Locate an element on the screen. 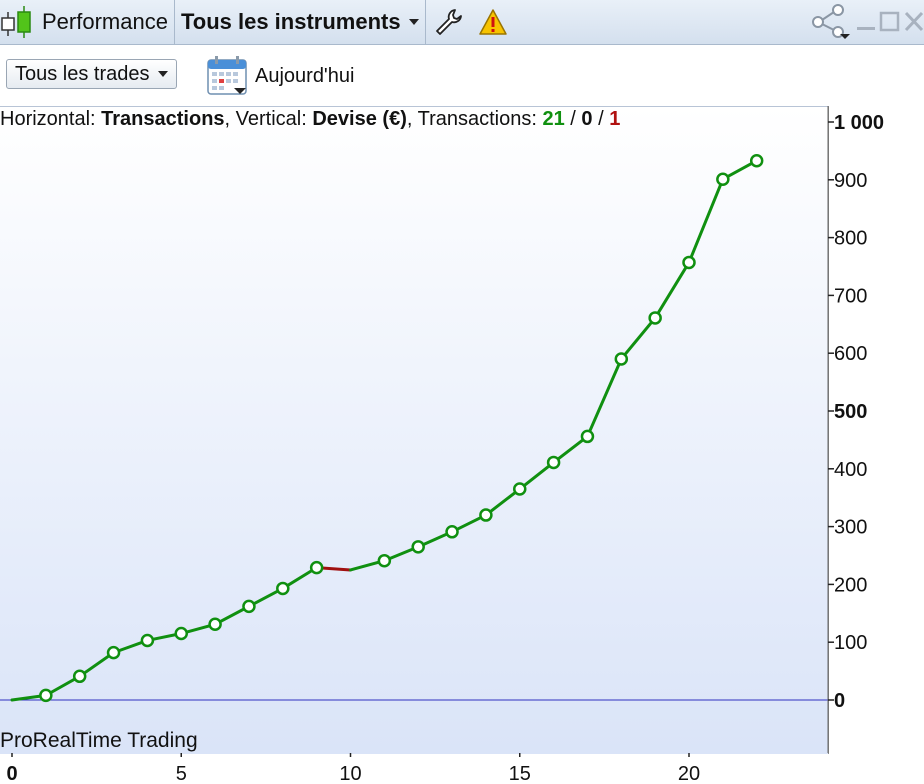 This screenshot has height=784, width=924. y-tick-label: 700 is located at coordinates (850, 296).